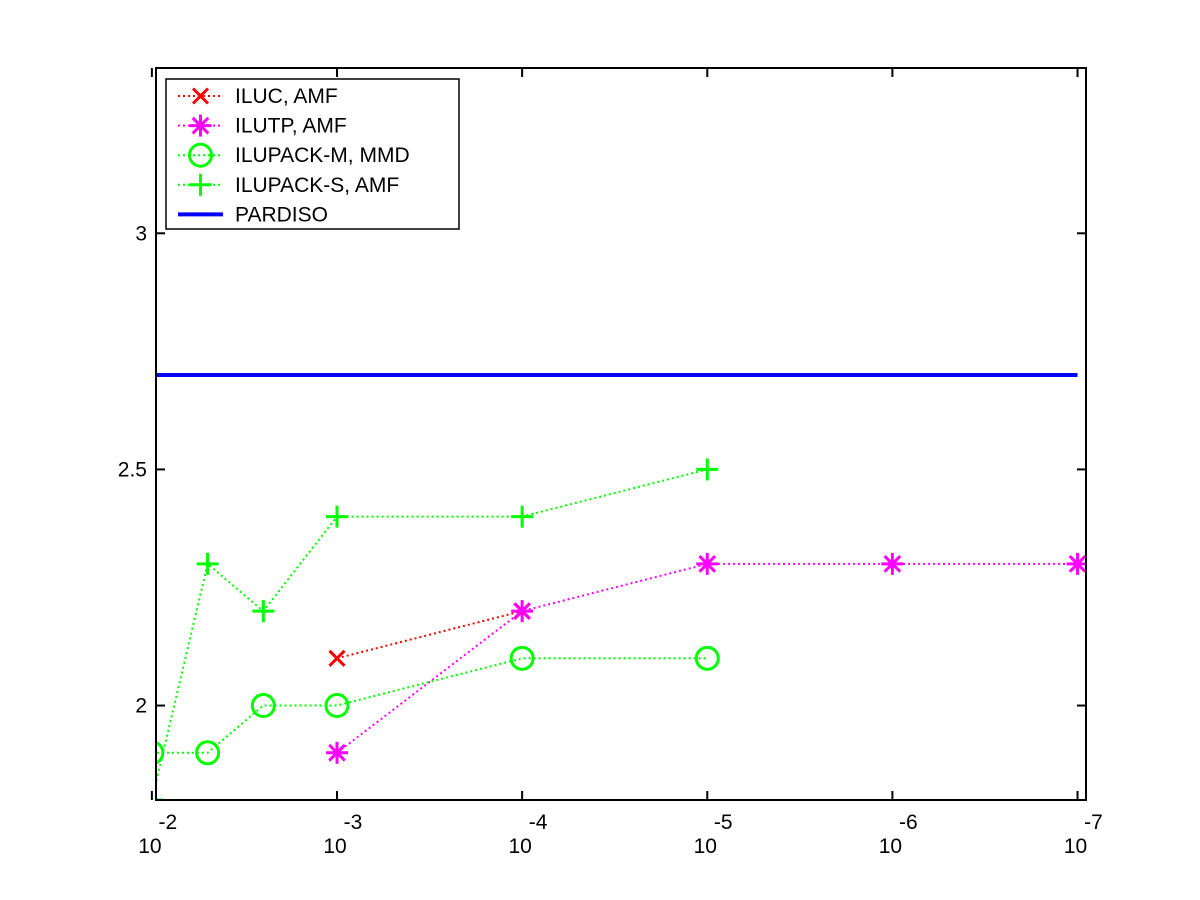 Image resolution: width=1200 pixels, height=900 pixels. I want to click on legend-label-pardiso: PARDISO, so click(281, 214).